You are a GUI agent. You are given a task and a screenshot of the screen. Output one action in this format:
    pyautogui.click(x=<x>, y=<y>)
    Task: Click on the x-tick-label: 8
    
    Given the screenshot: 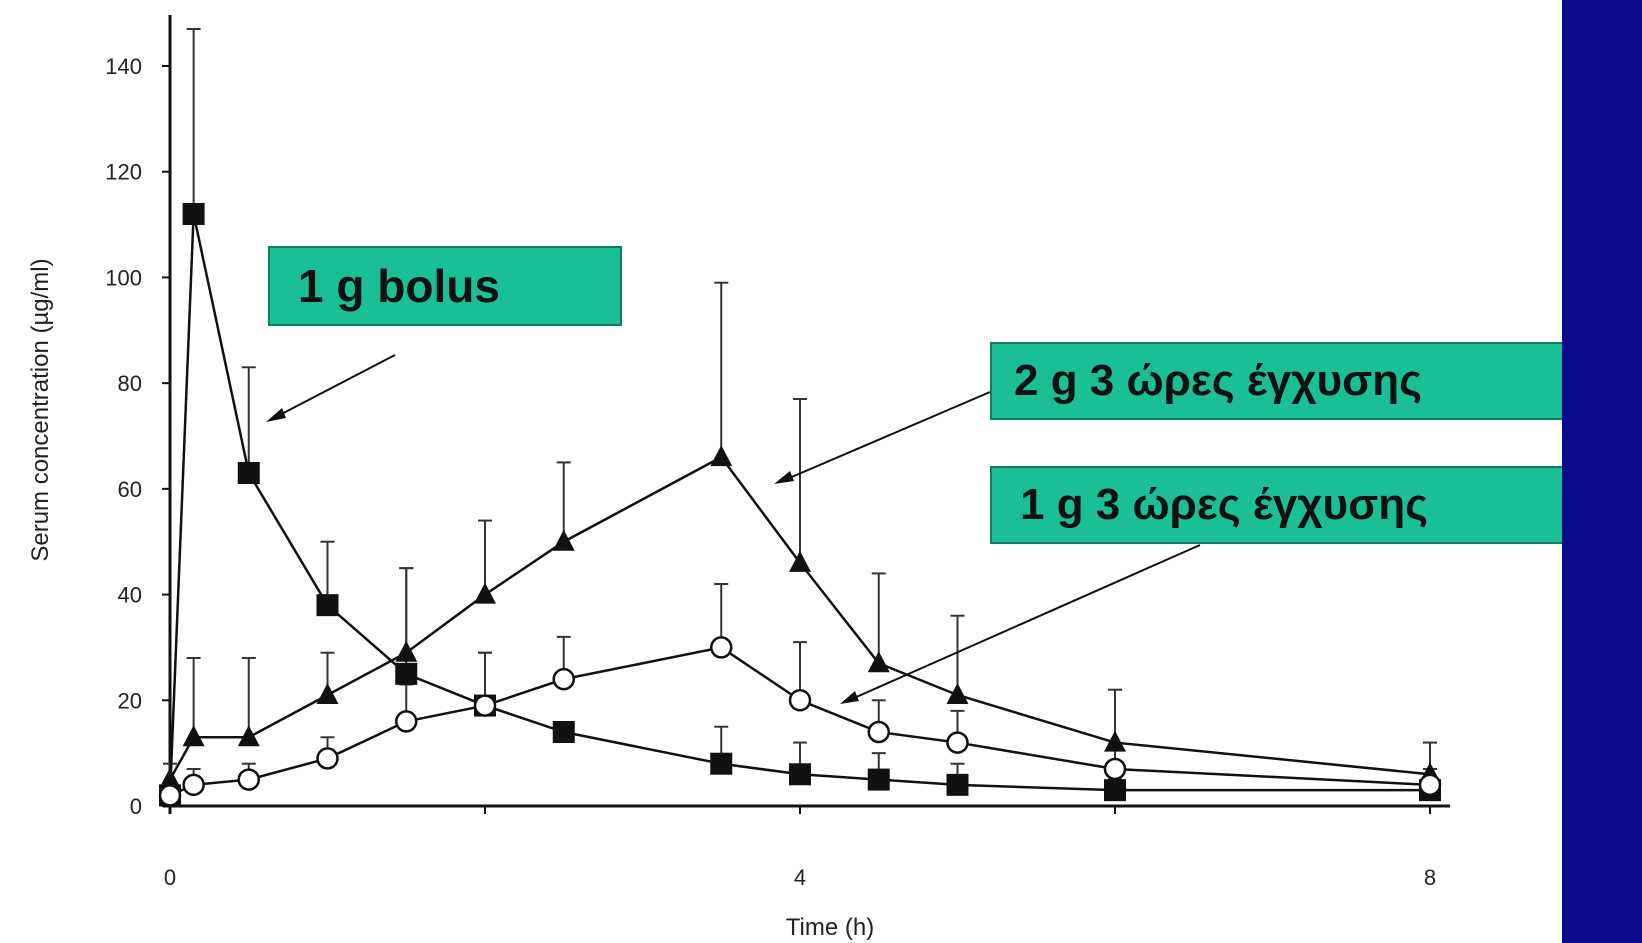 What is the action you would take?
    pyautogui.click(x=1430, y=877)
    